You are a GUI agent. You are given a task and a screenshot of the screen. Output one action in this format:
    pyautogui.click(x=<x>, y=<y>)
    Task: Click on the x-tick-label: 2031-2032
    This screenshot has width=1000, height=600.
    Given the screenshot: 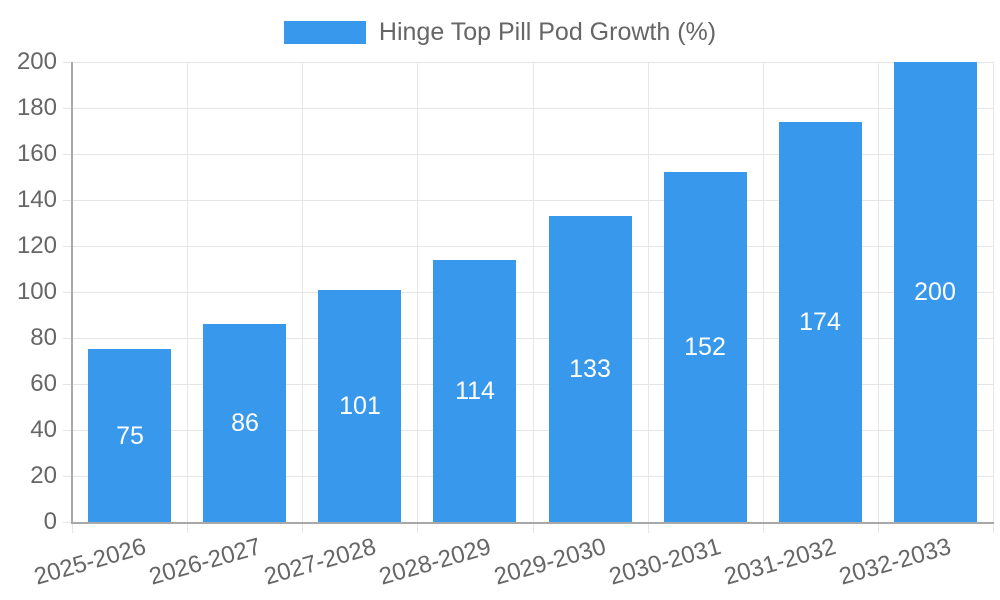 What is the action you would take?
    pyautogui.click(x=780, y=562)
    